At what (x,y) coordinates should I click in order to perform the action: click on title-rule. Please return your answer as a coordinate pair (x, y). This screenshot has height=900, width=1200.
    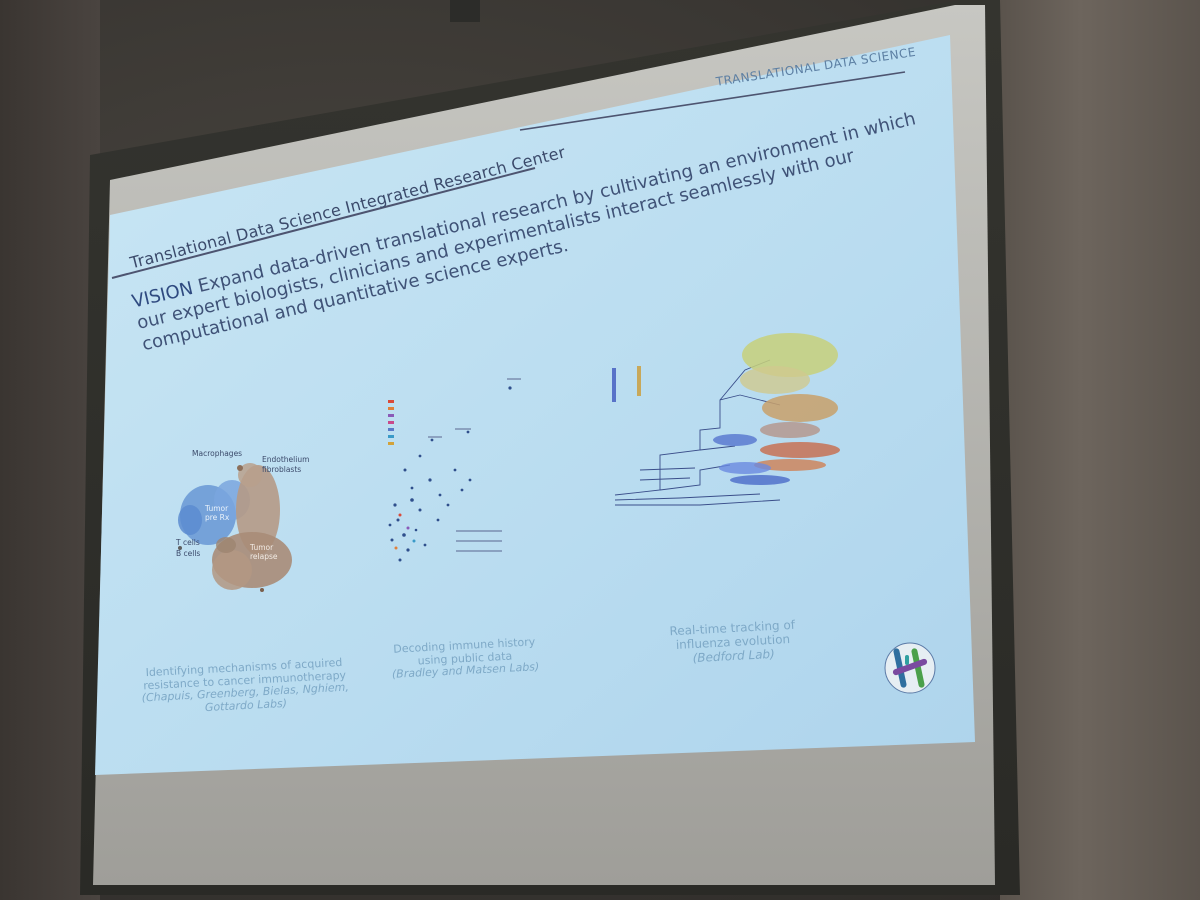
    Looking at the image, I should click on (323, 223).